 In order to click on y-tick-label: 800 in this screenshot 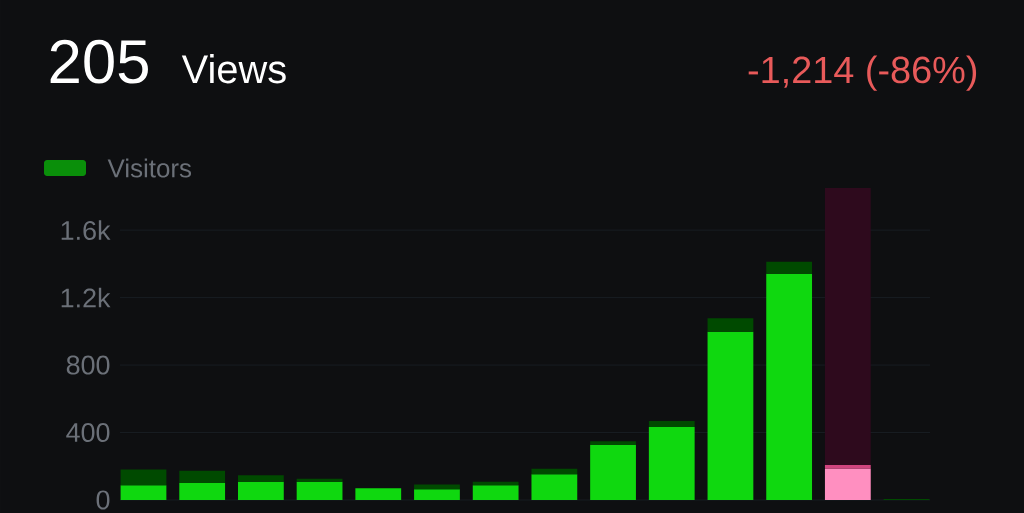, I will do `click(88, 365)`.